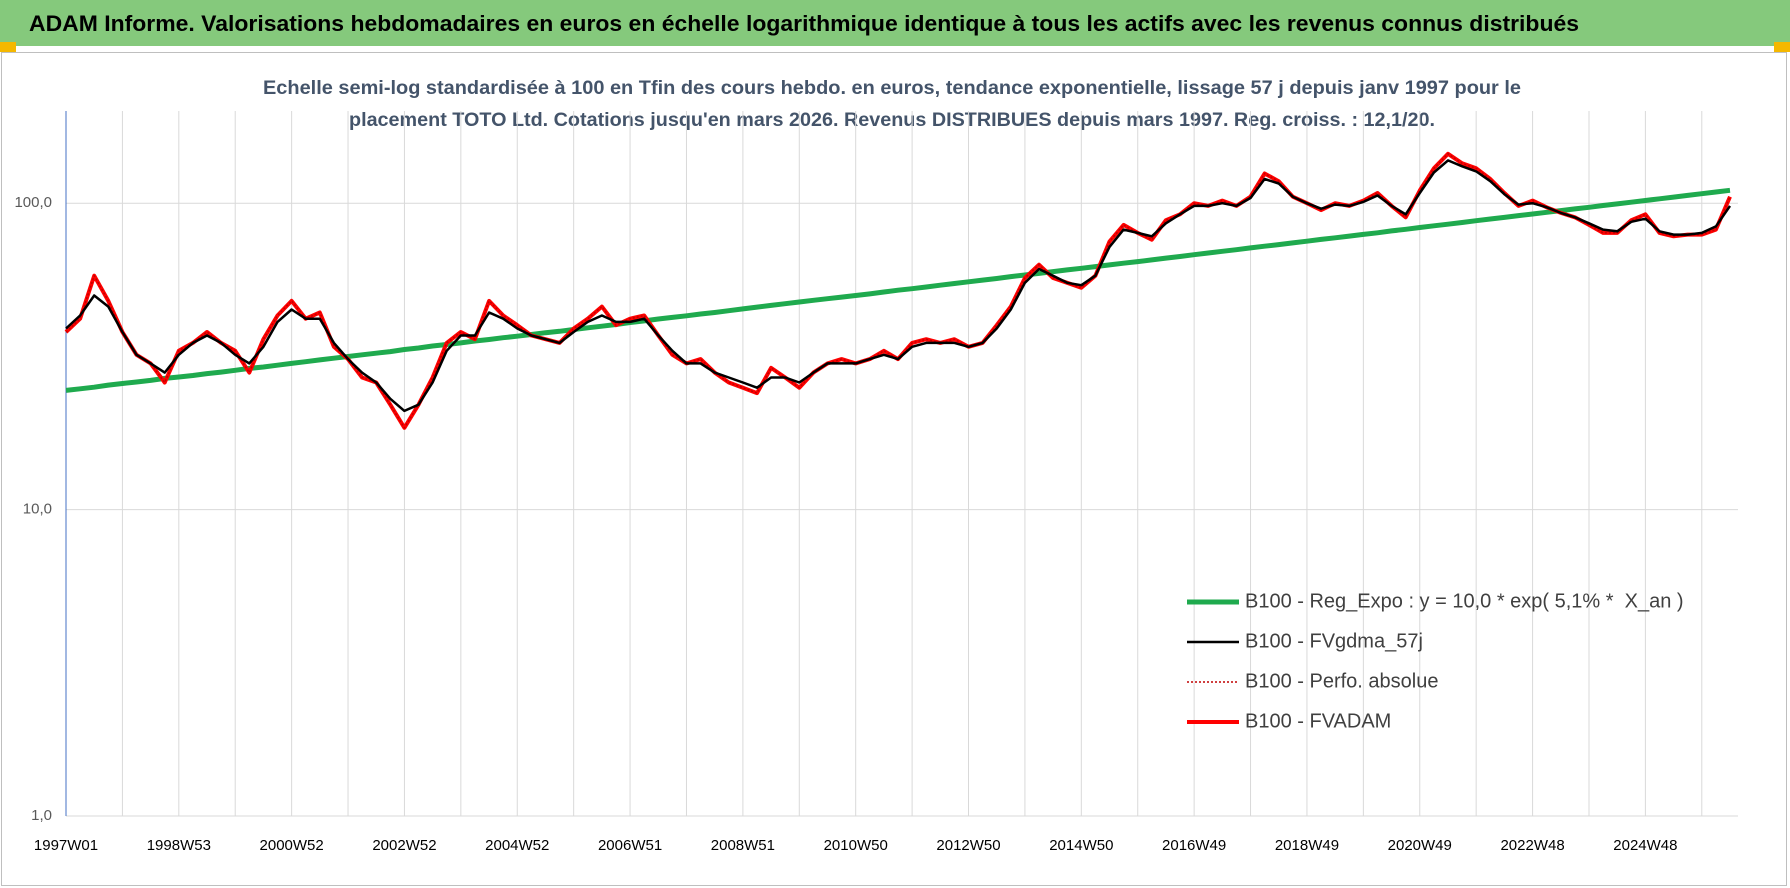 The width and height of the screenshot is (1790, 888). What do you see at coordinates (1532, 845) in the screenshot?
I see `x-tick-label: 2022W48` at bounding box center [1532, 845].